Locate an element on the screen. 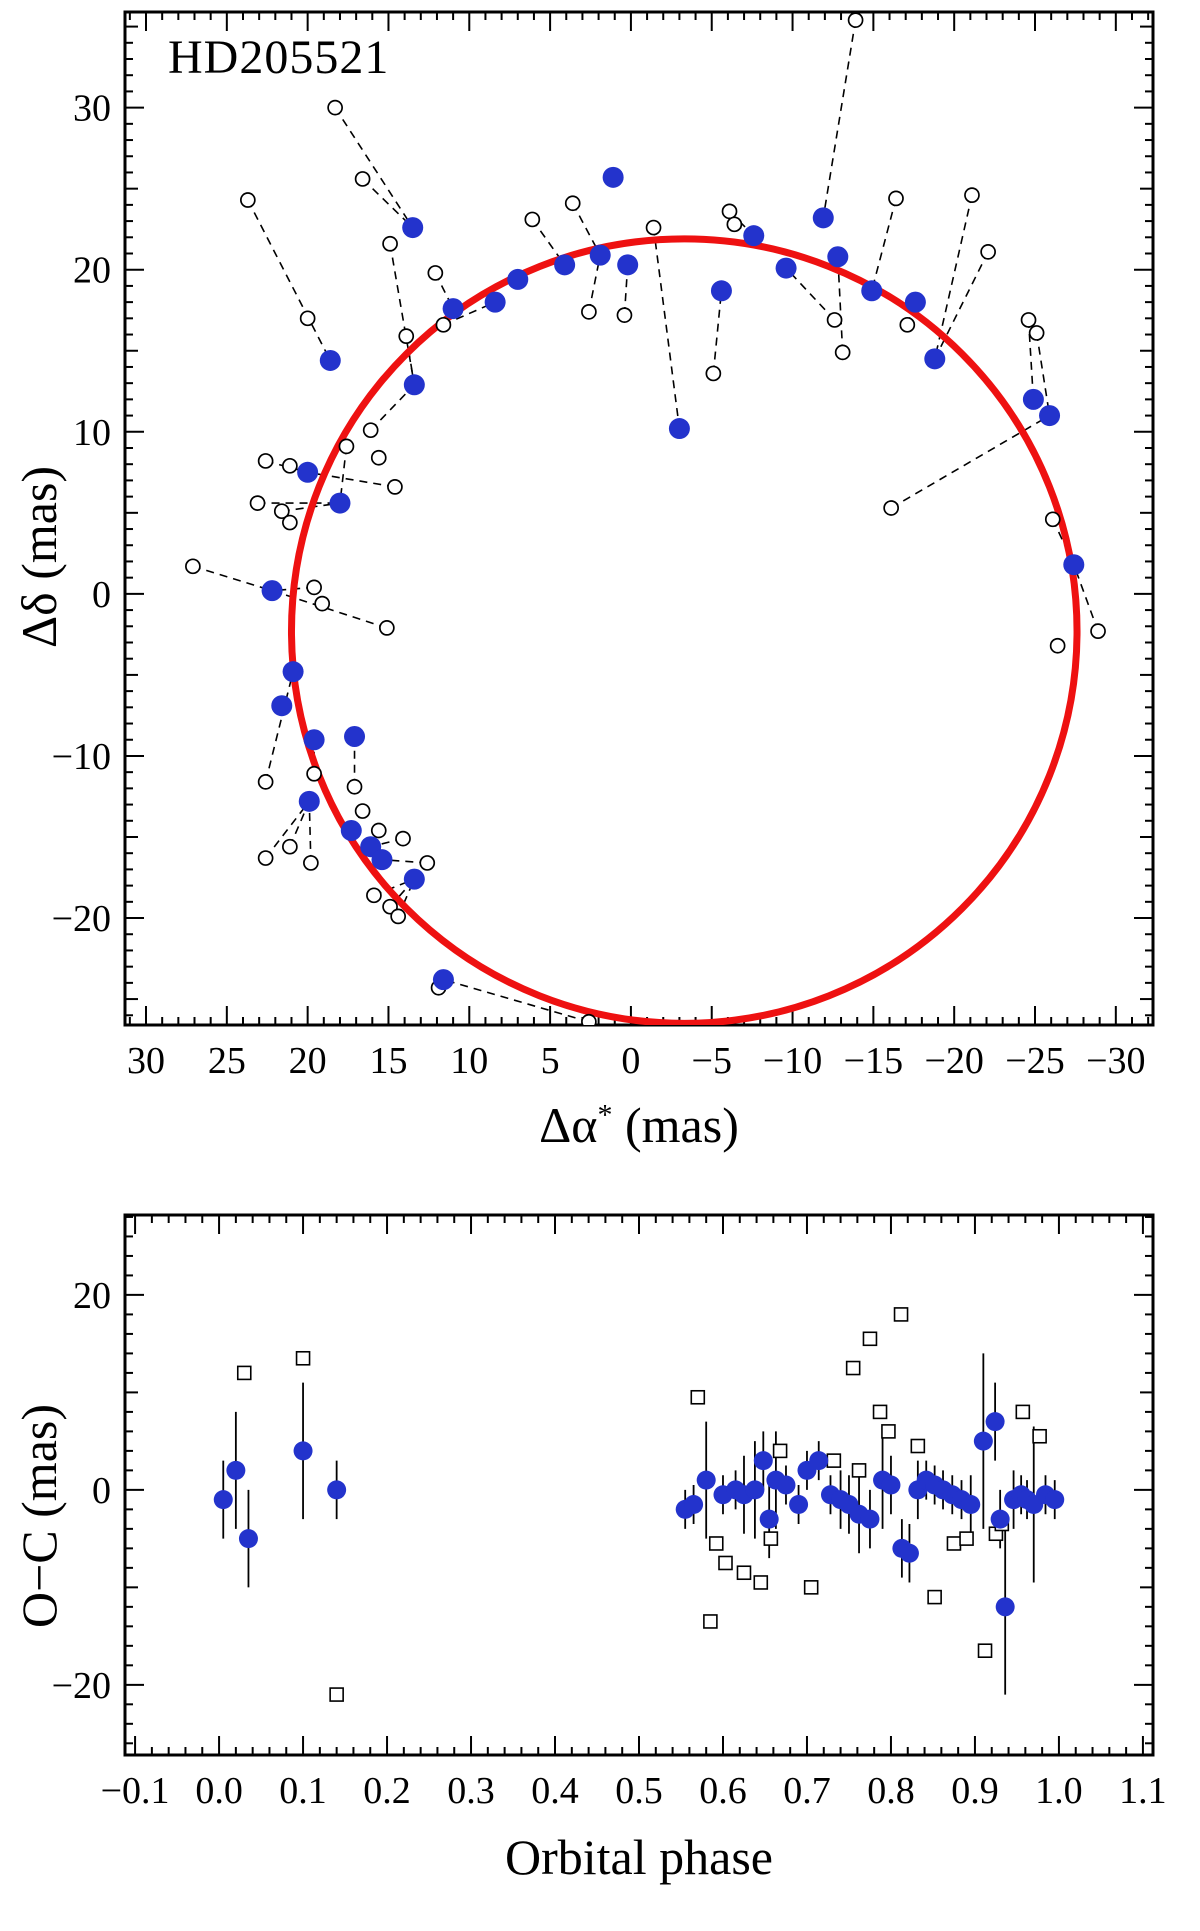  svg-text: 0.3 is located at coordinates (471, 1791).